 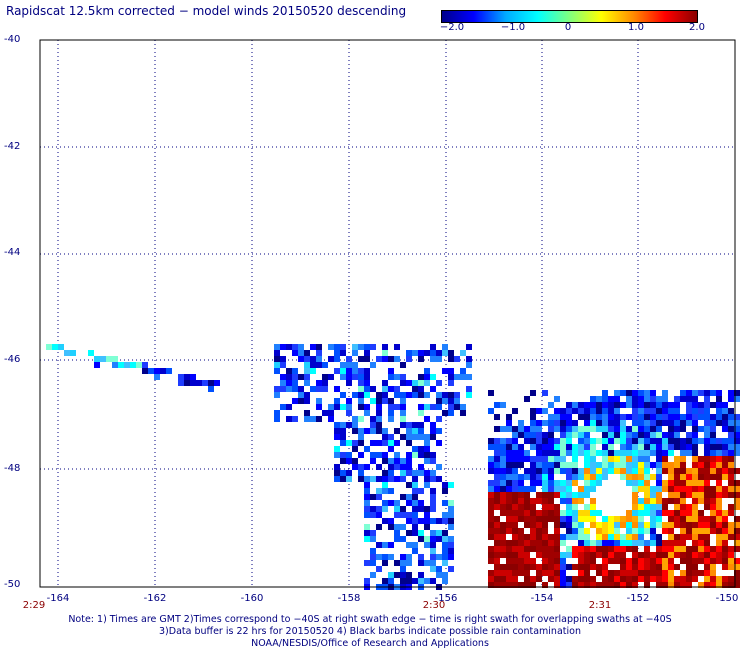 I want to click on time-label: 2:30, so click(x=434, y=605).